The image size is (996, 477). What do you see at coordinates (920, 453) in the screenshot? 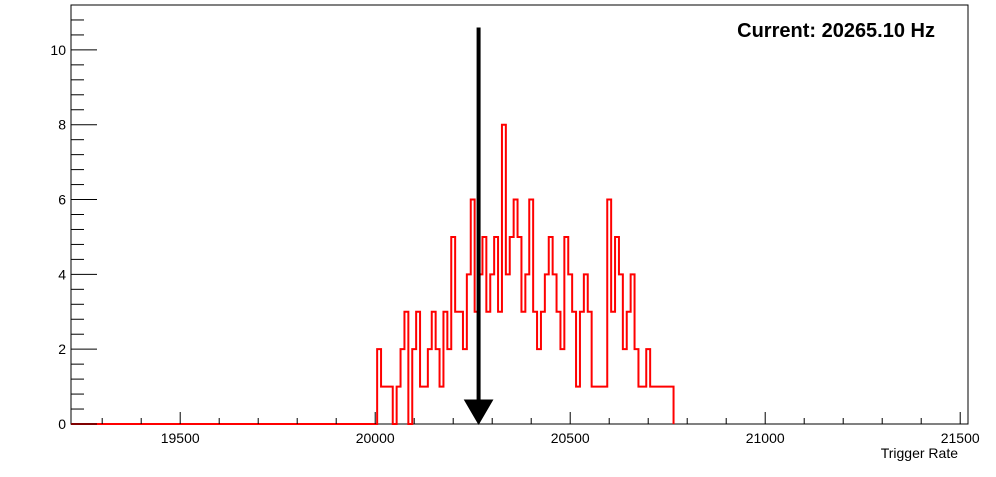
I see `x-axis-label: Trigger Rate` at bounding box center [920, 453].